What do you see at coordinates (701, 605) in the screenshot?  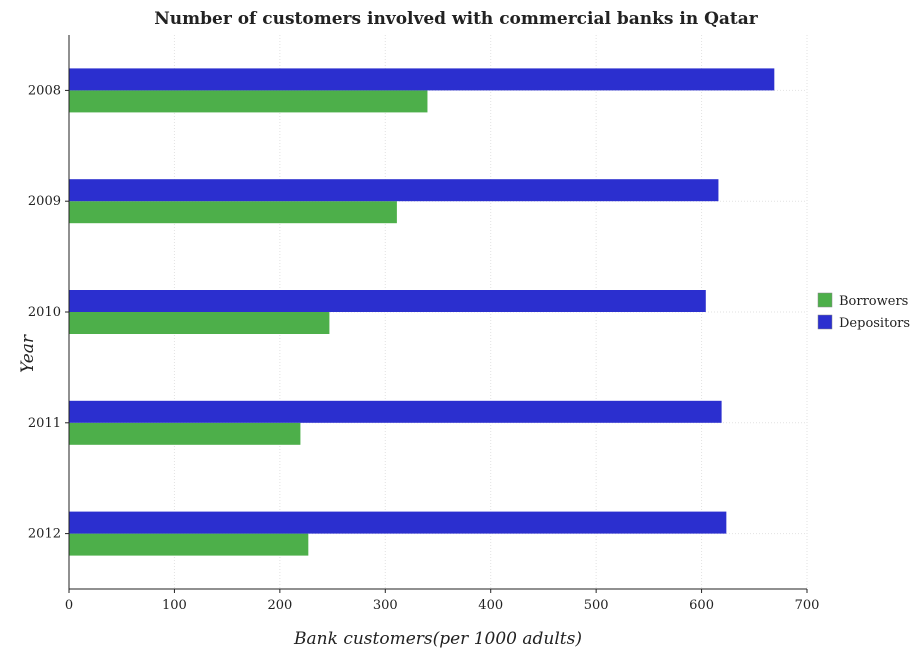 I see `x-tick-label: 600` at bounding box center [701, 605].